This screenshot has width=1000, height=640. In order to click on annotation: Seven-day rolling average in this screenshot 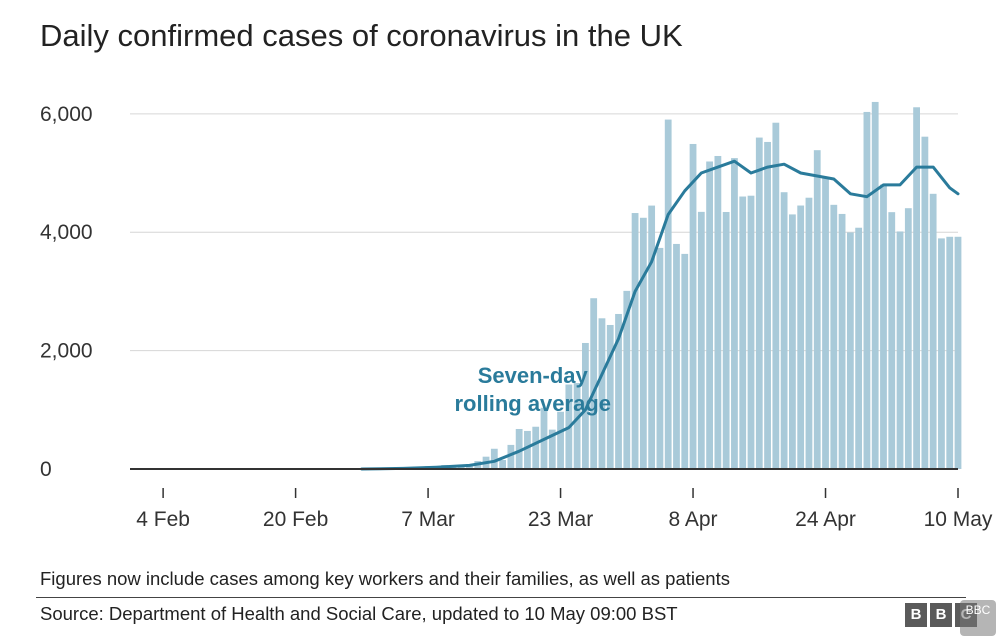, I will do `click(533, 389)`.